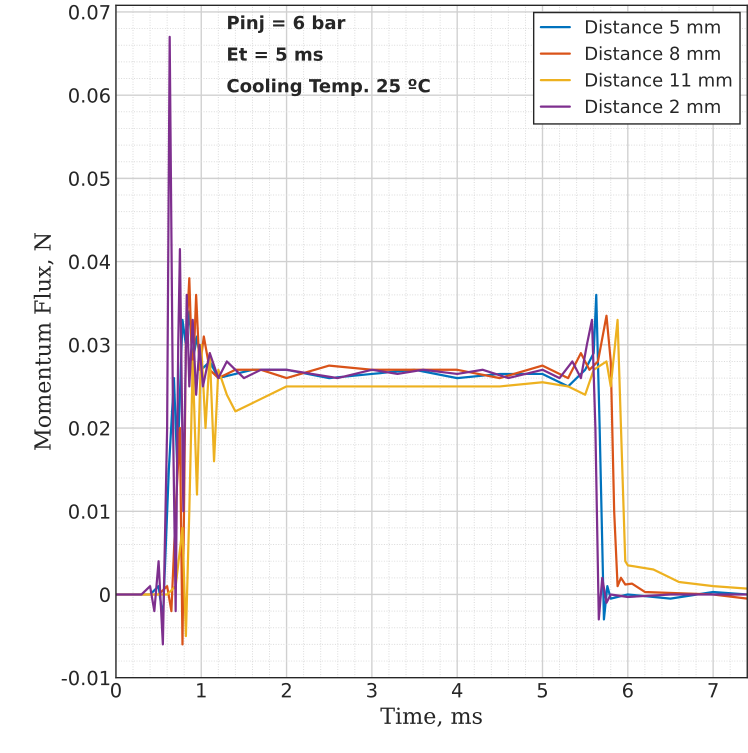  Describe the element at coordinates (542, 690) in the screenshot. I see `x-tick-label: 5` at that location.